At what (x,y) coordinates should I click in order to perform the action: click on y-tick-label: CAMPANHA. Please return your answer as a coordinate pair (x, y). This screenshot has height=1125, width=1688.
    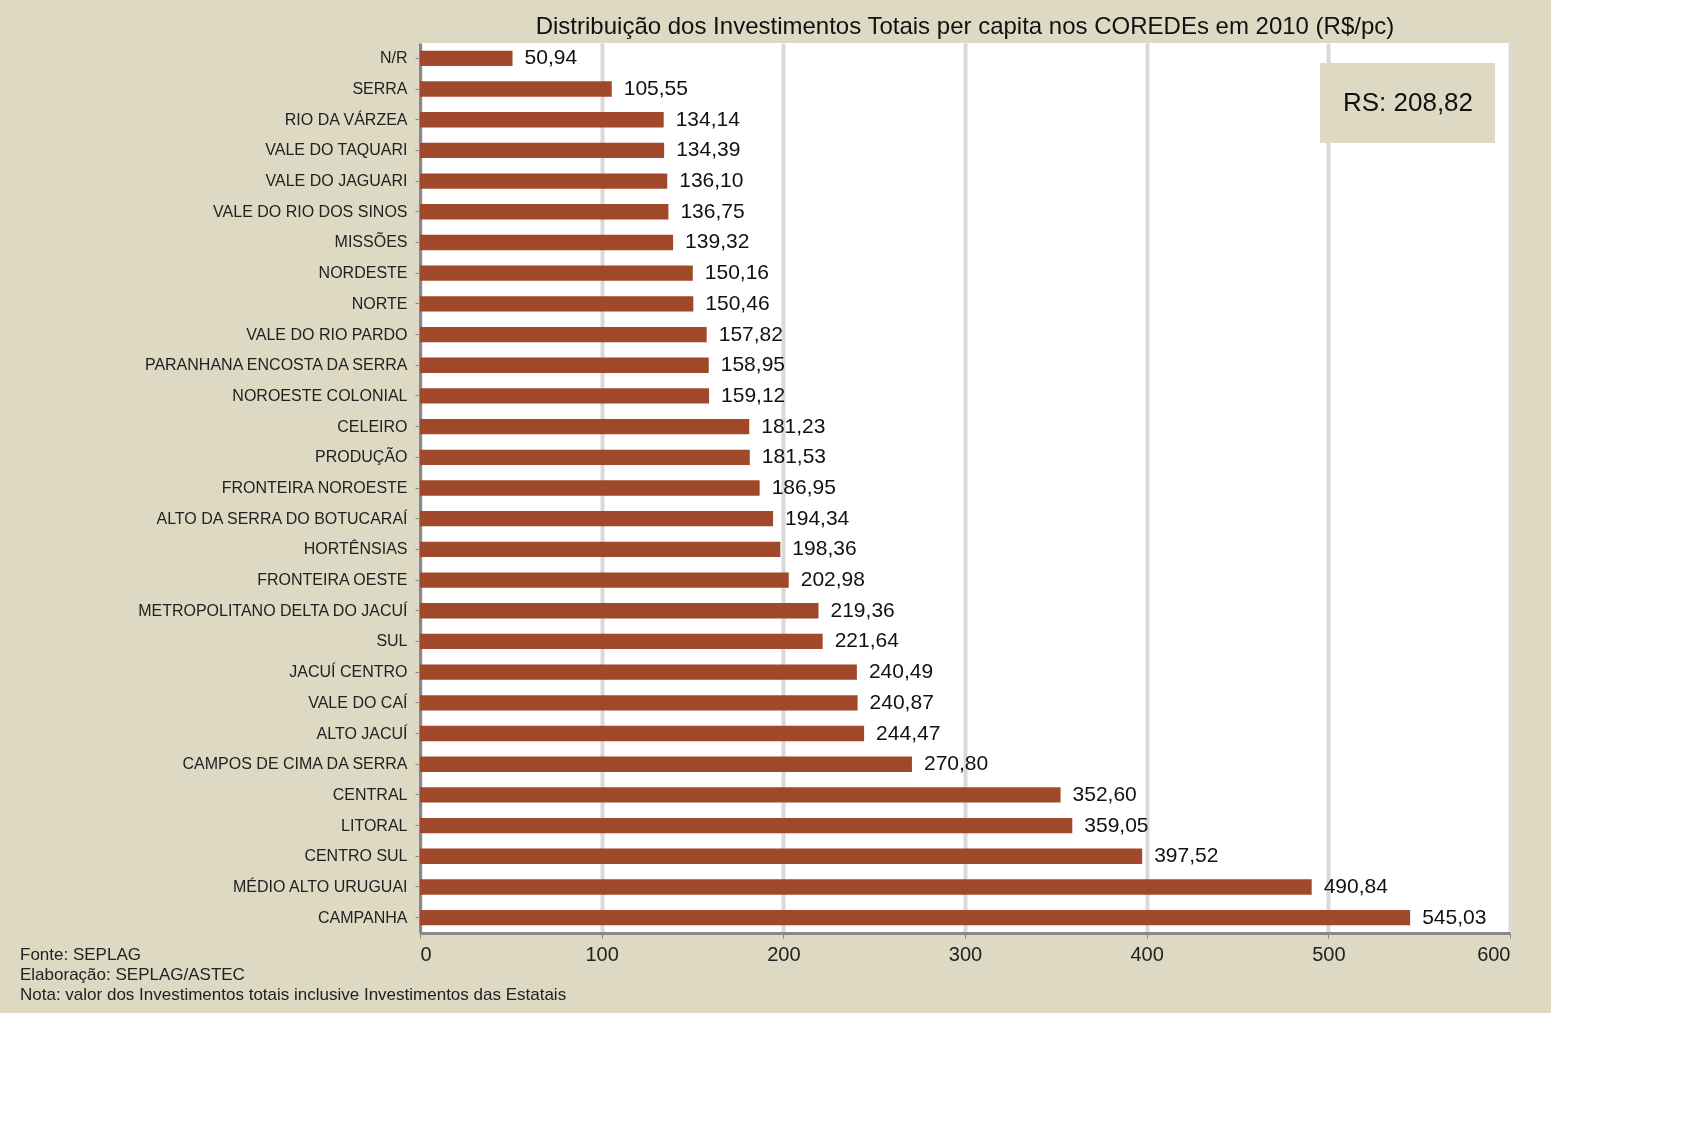
    Looking at the image, I should click on (363, 917).